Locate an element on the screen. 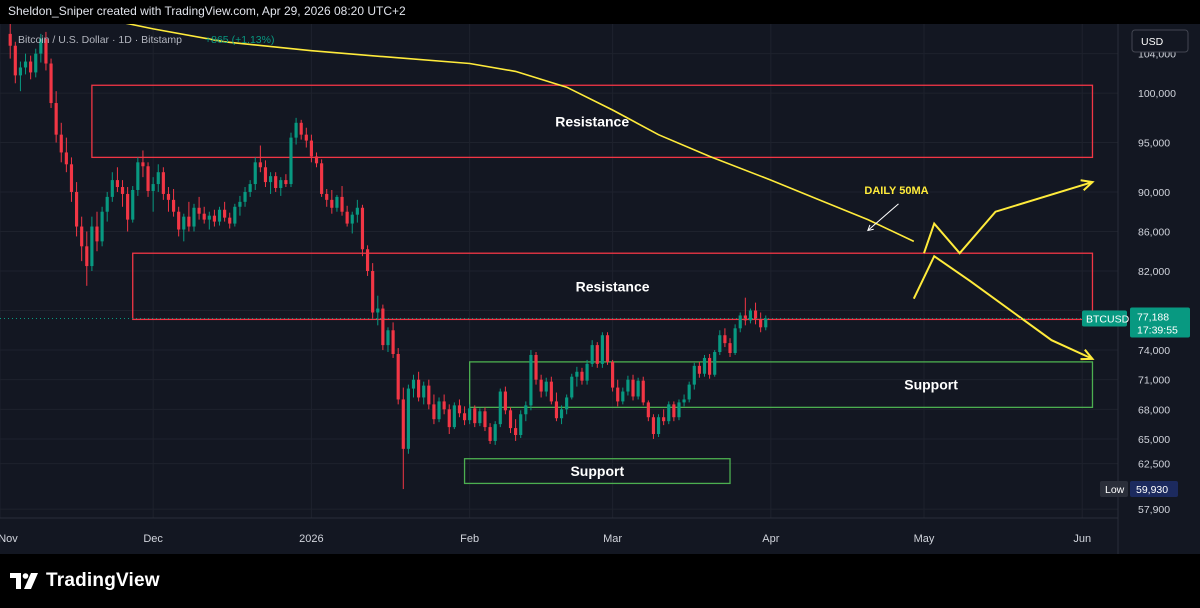 Image resolution: width=1200 pixels, height=608 pixels. x-axis: Nov Dec 2026 Feb Mar Apr May Jun is located at coordinates (545, 539).